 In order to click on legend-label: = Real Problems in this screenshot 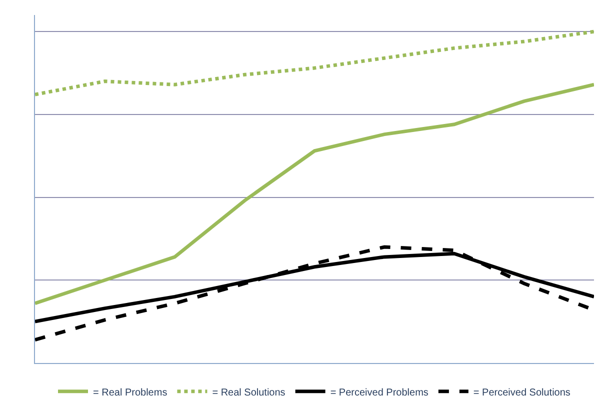, I will do `click(130, 392)`.